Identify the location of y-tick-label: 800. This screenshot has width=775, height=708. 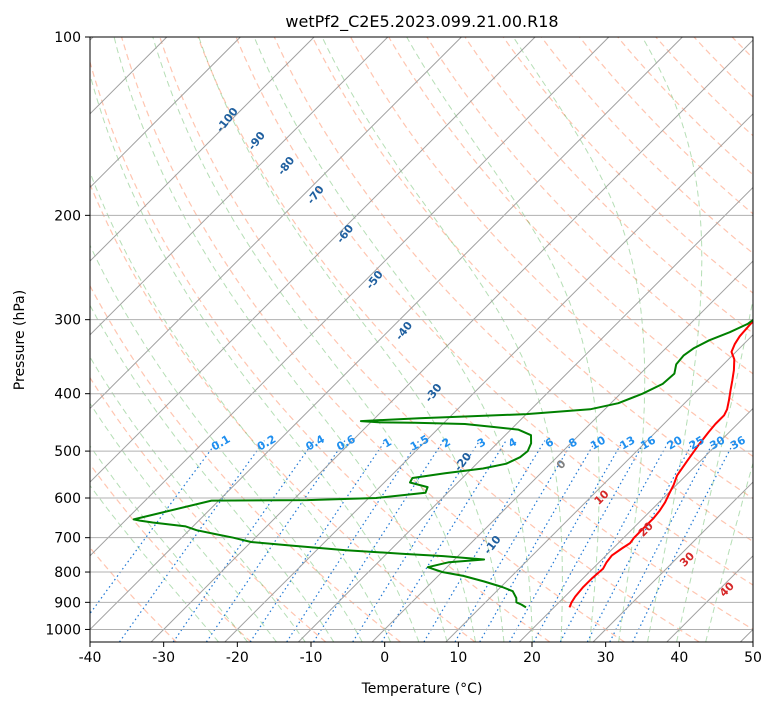
(67, 573).